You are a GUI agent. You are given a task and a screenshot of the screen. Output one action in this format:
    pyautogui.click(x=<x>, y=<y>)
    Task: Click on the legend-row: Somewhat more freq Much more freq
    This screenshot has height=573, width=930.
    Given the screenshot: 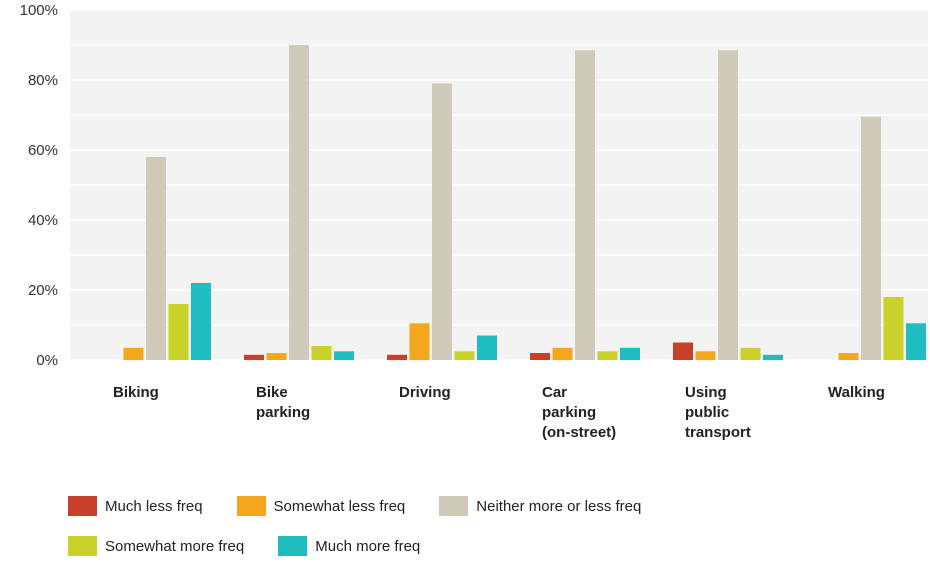 What is the action you would take?
    pyautogui.click(x=488, y=546)
    